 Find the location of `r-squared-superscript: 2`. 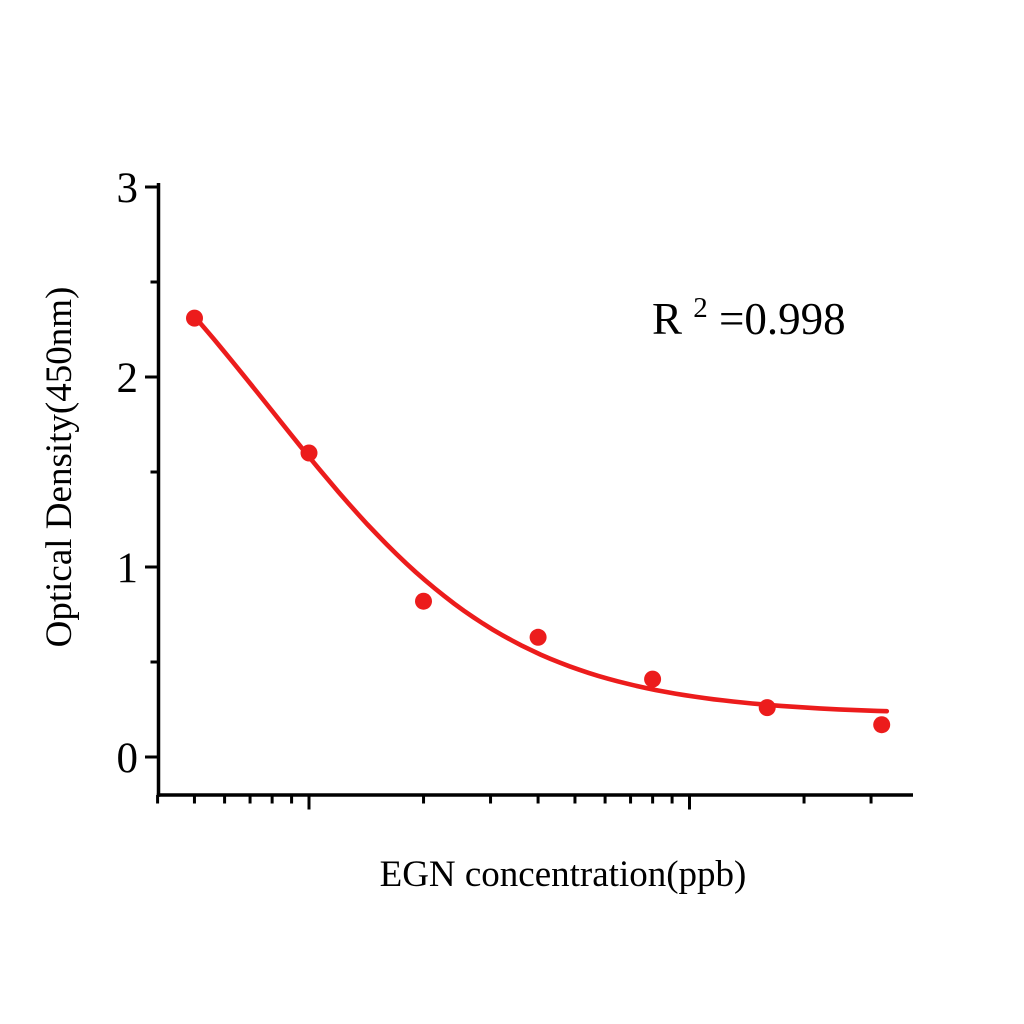

r-squared-superscript: 2 is located at coordinates (700, 308).